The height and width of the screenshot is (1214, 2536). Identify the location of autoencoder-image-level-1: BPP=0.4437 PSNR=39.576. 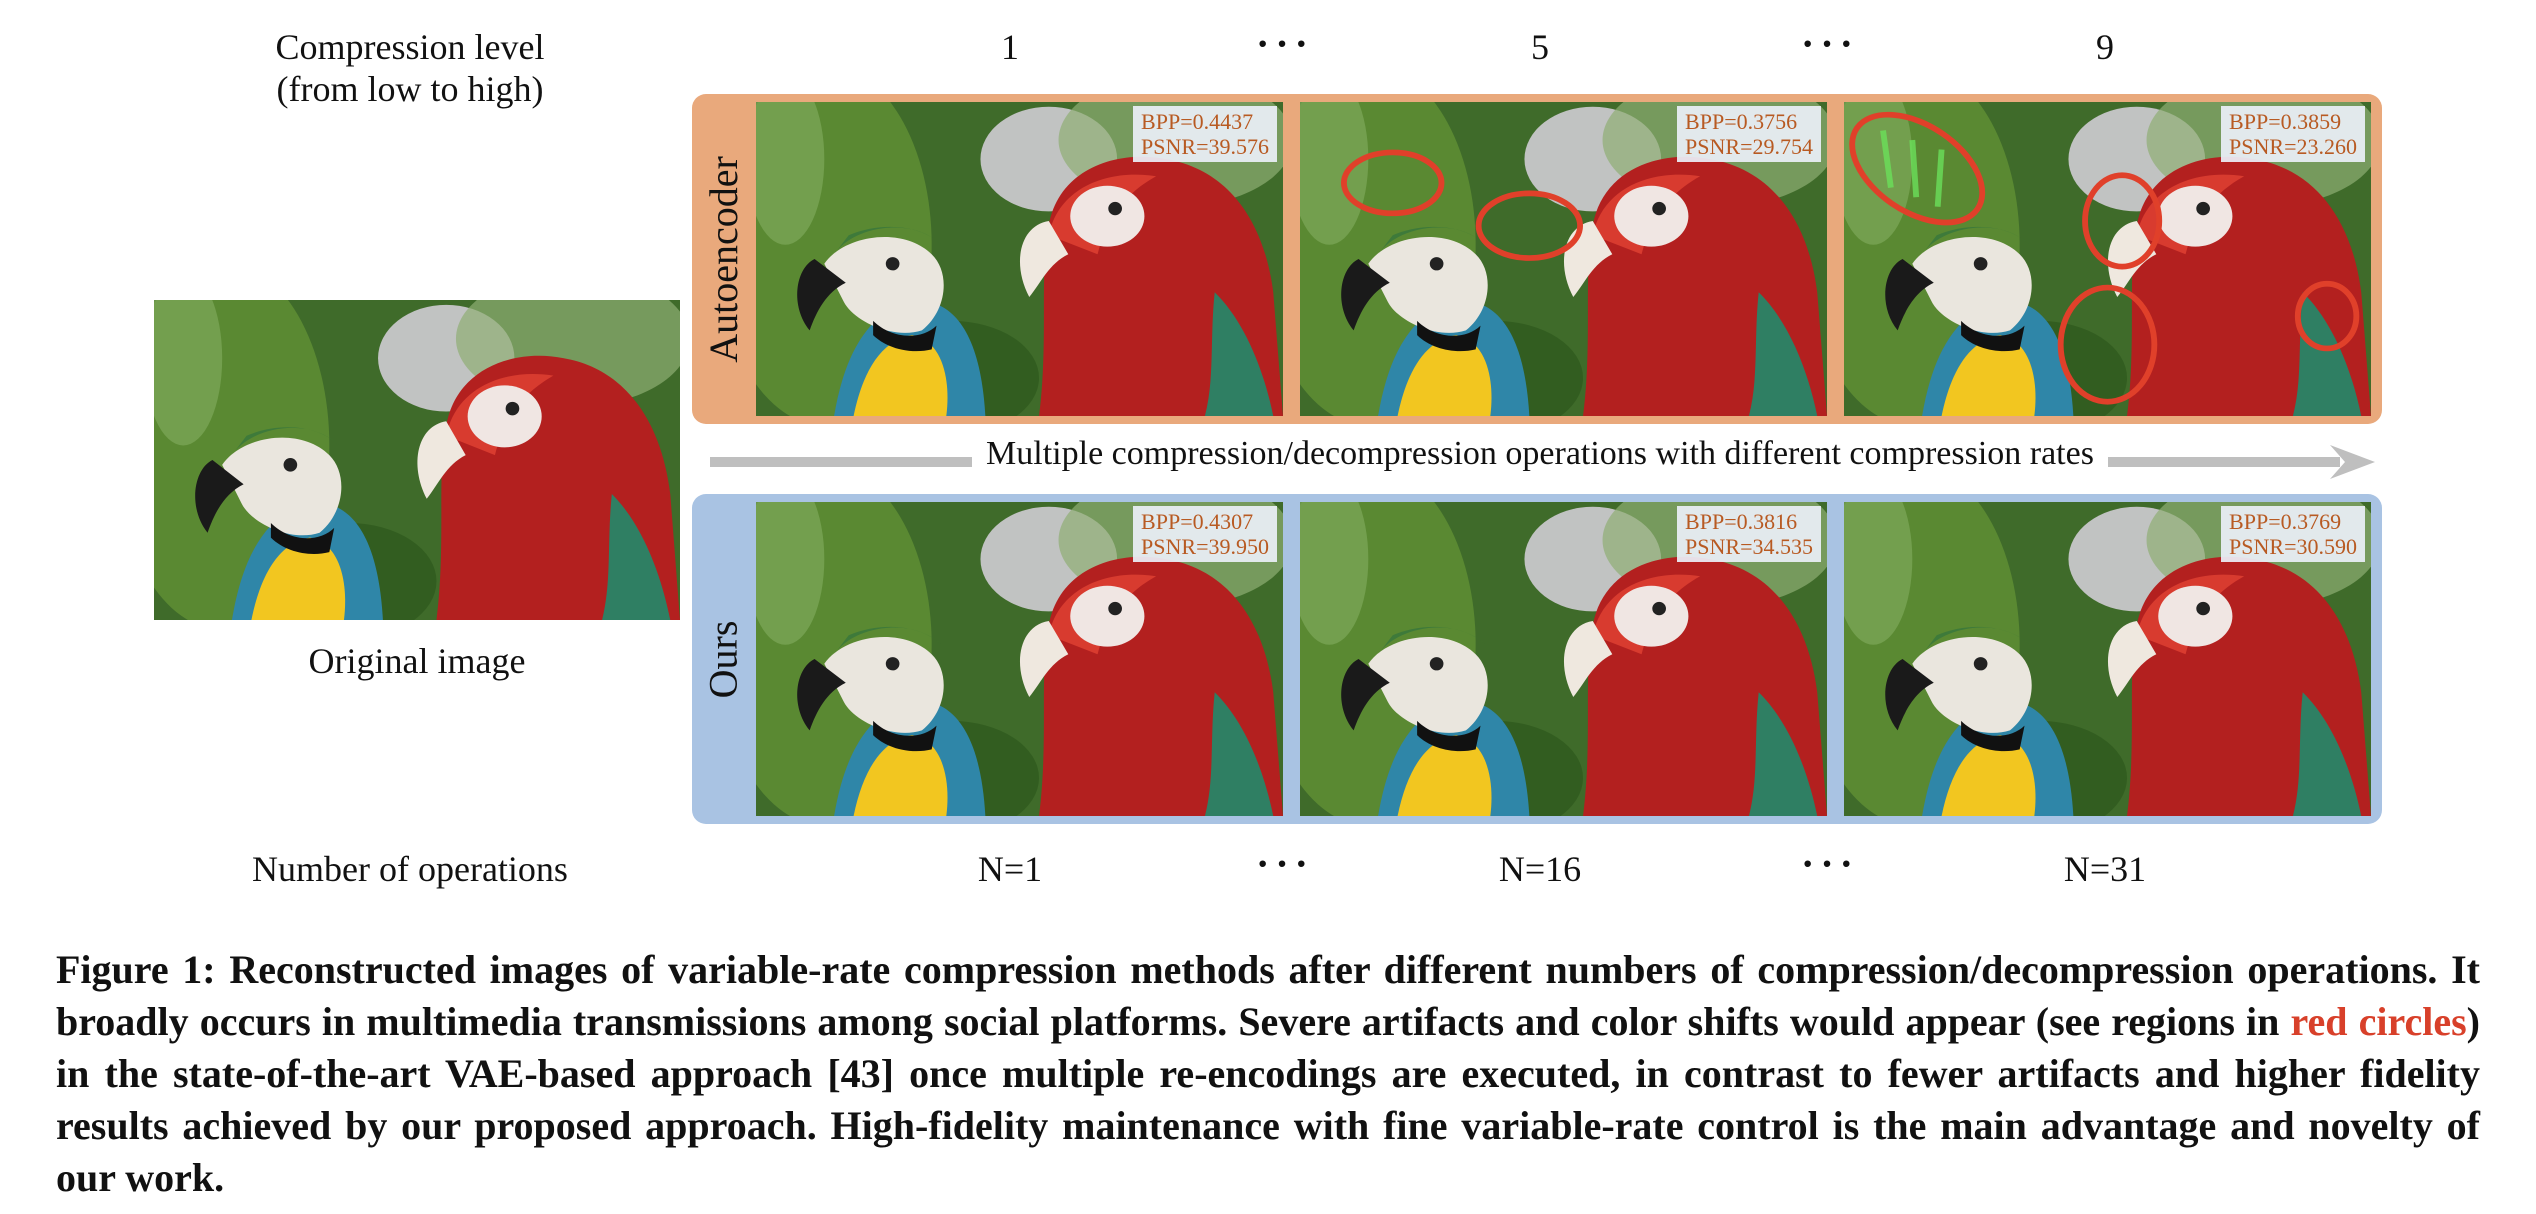
(1019, 259).